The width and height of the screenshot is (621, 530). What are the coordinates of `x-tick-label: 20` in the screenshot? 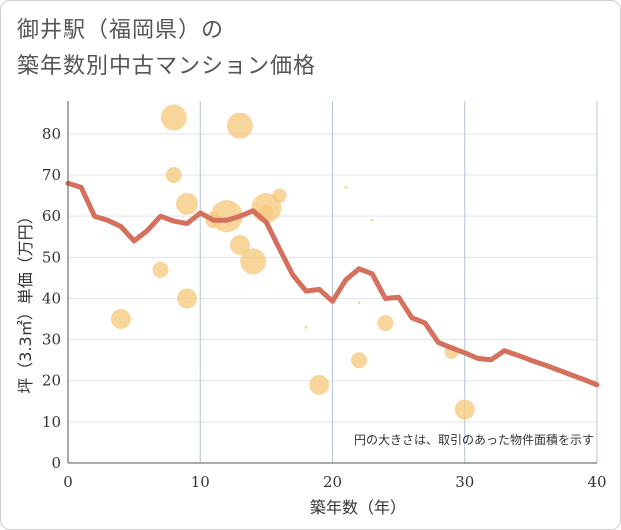 It's located at (332, 482).